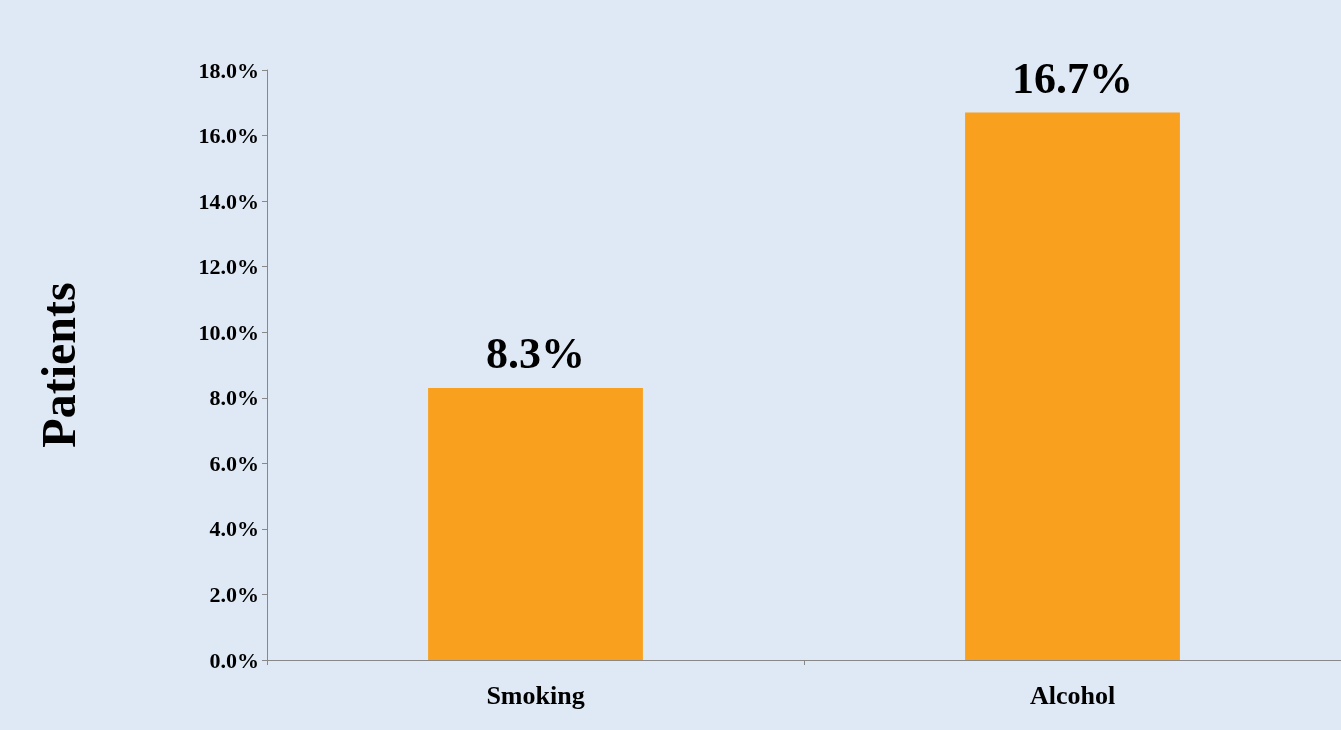  I want to click on y-tick-label: 4.0%, so click(234, 529).